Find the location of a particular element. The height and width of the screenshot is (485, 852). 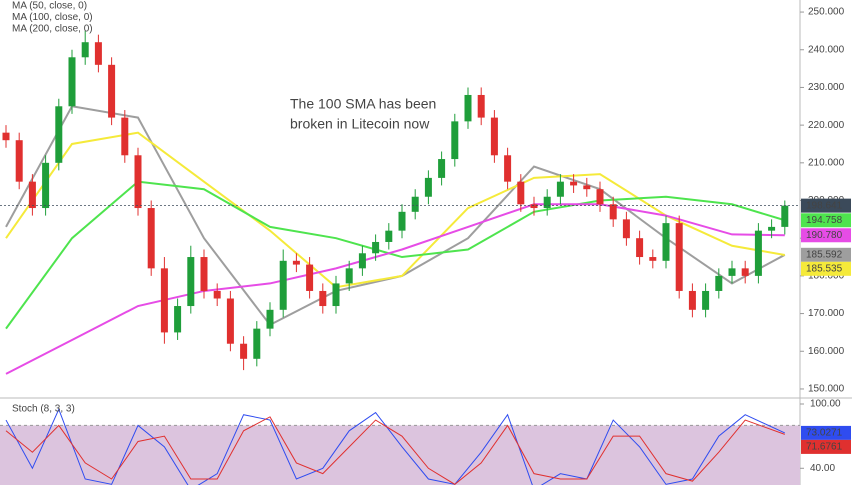

y-tick-label: 250.000 is located at coordinates (826, 12).